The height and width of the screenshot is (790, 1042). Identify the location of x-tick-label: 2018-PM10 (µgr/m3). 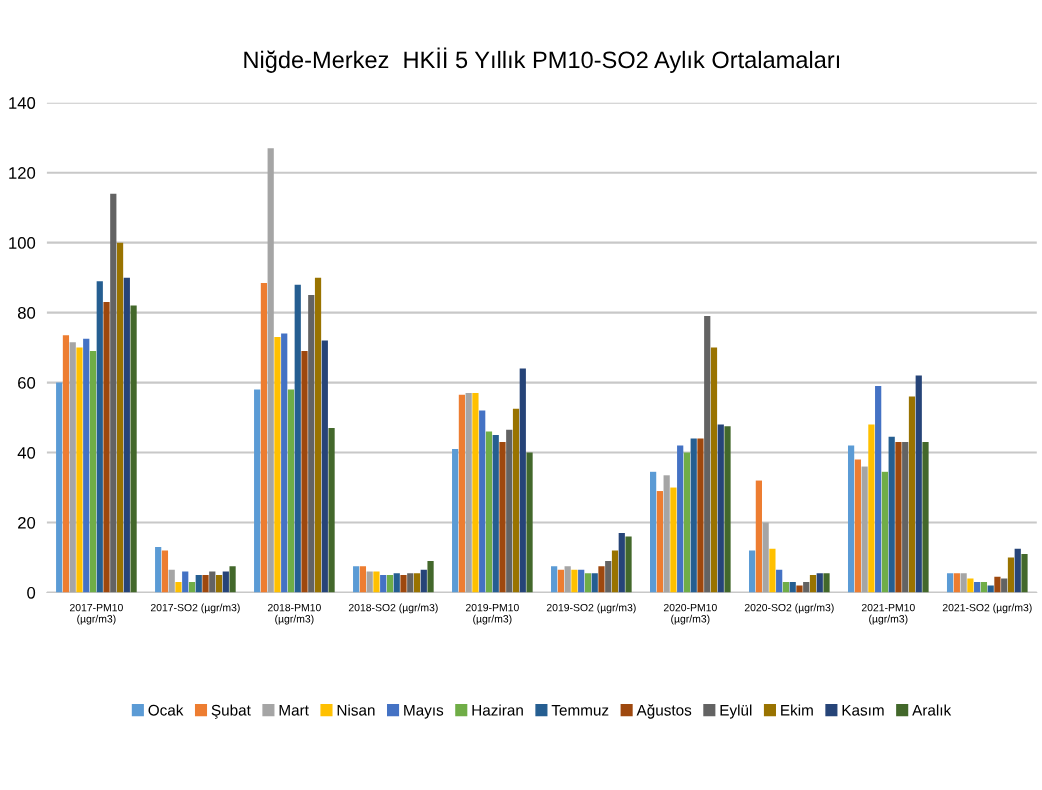
(294, 614).